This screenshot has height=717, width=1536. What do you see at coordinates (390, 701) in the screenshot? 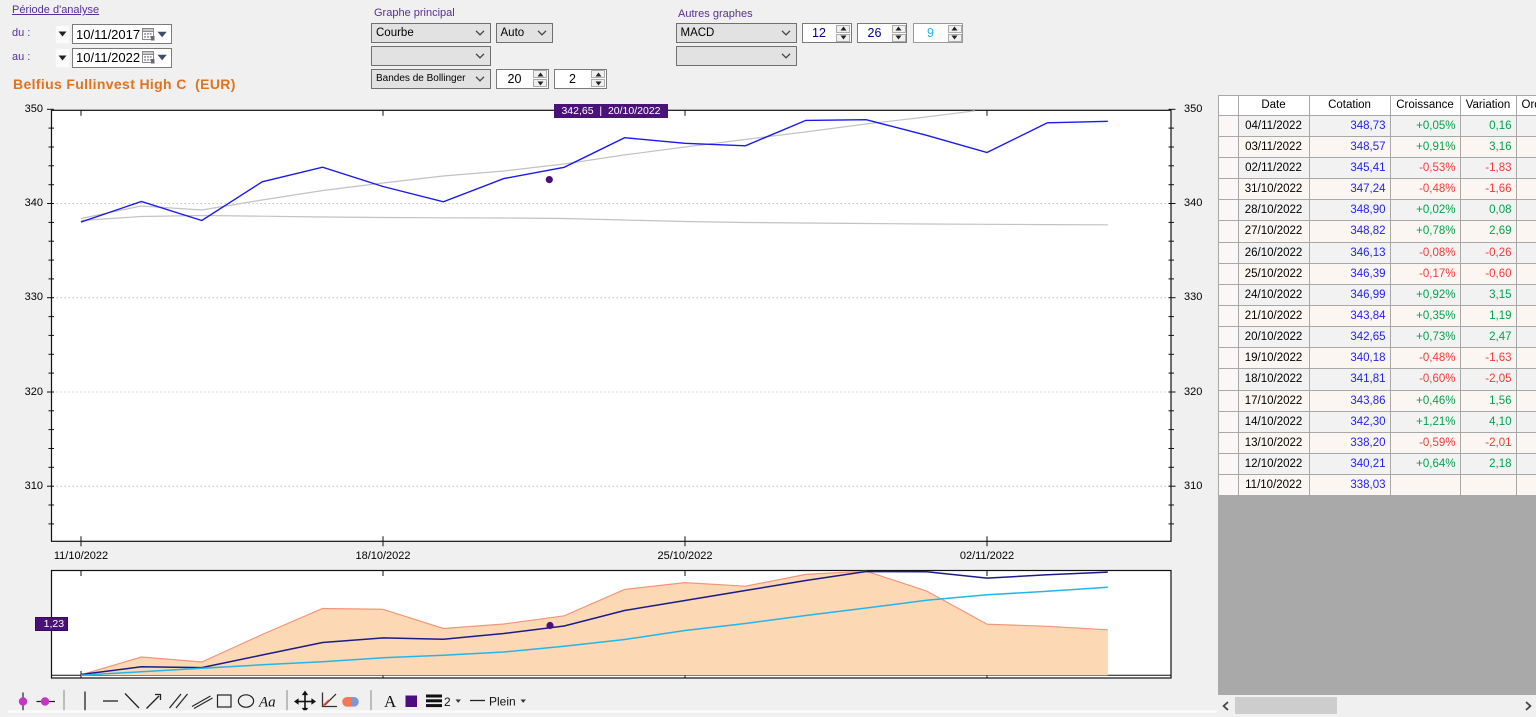
I see `svg-text: A` at bounding box center [390, 701].